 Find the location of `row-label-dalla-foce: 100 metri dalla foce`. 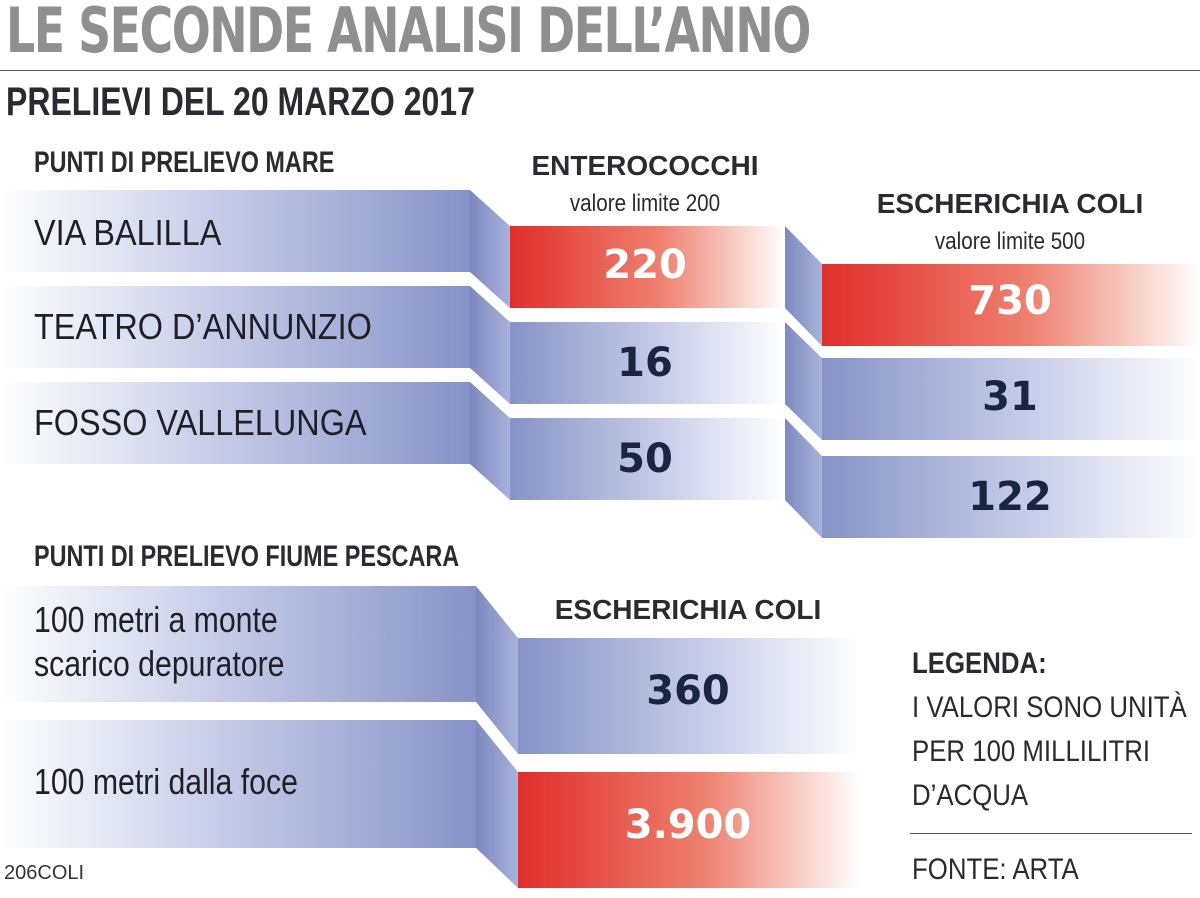

row-label-dalla-foce: 100 metri dalla foce is located at coordinates (166, 782).